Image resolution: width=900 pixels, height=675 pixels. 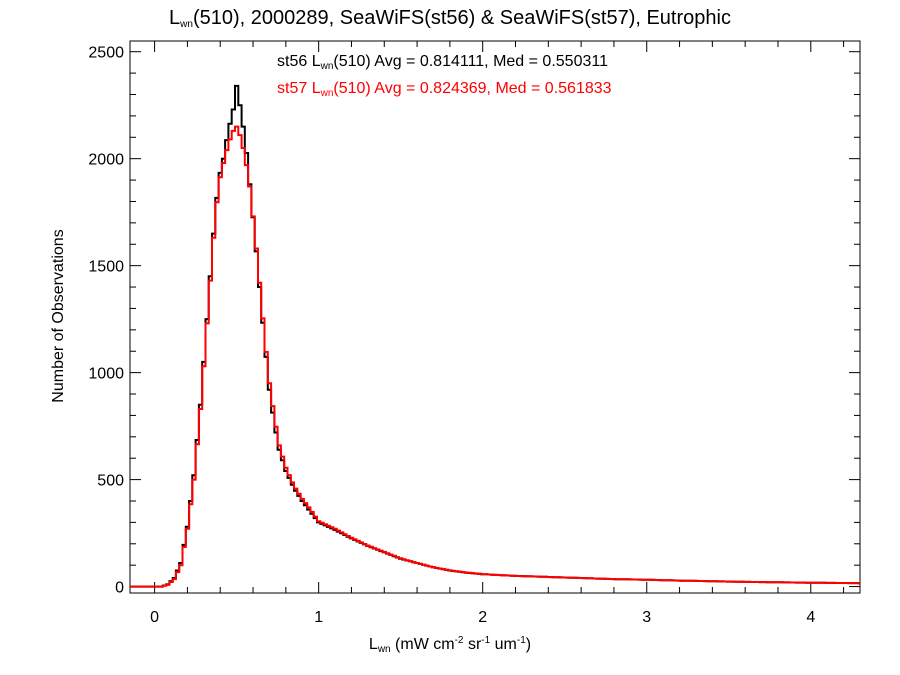 I want to click on x-tick-label: 2, so click(x=482, y=617).